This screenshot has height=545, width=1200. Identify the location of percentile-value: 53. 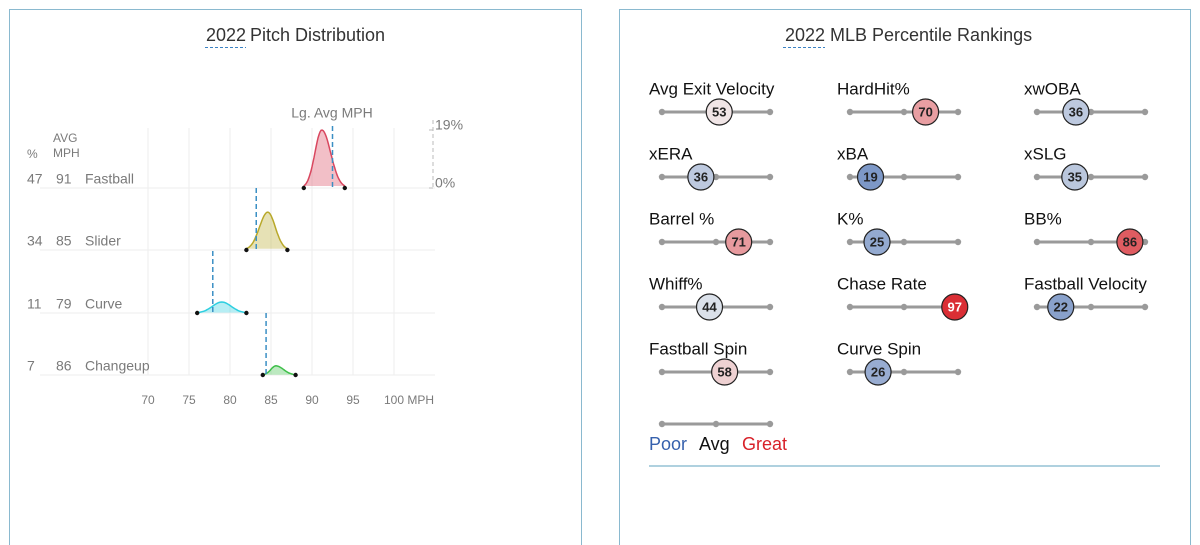
(719, 111).